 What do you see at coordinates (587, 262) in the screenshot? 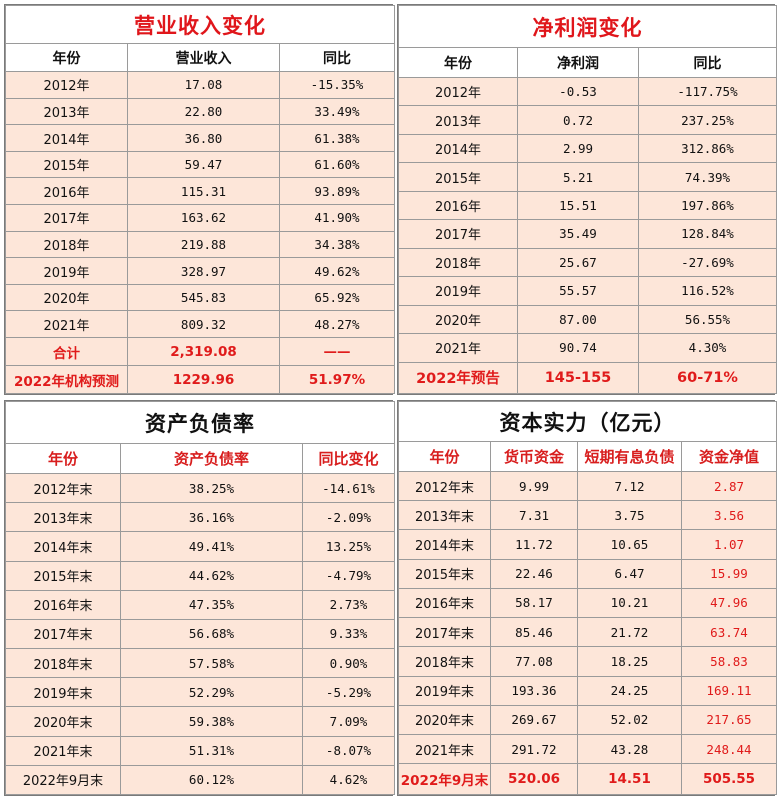
I see `table-row: 2018年 25.67 -27.69%` at bounding box center [587, 262].